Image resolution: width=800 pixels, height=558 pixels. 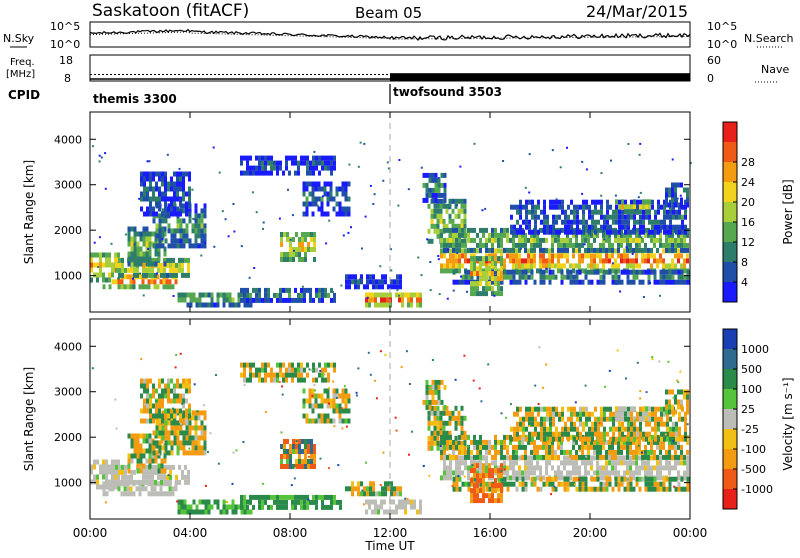 I want to click on freq-tick-top: 18, so click(x=66, y=60).